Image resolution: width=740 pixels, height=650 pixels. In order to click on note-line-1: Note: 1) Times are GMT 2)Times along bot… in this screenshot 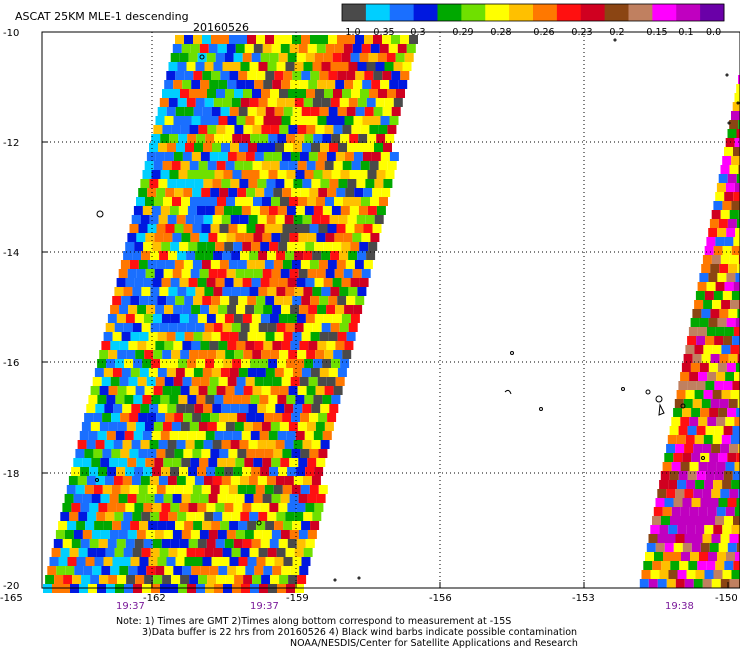, I will do `click(313, 621)`.